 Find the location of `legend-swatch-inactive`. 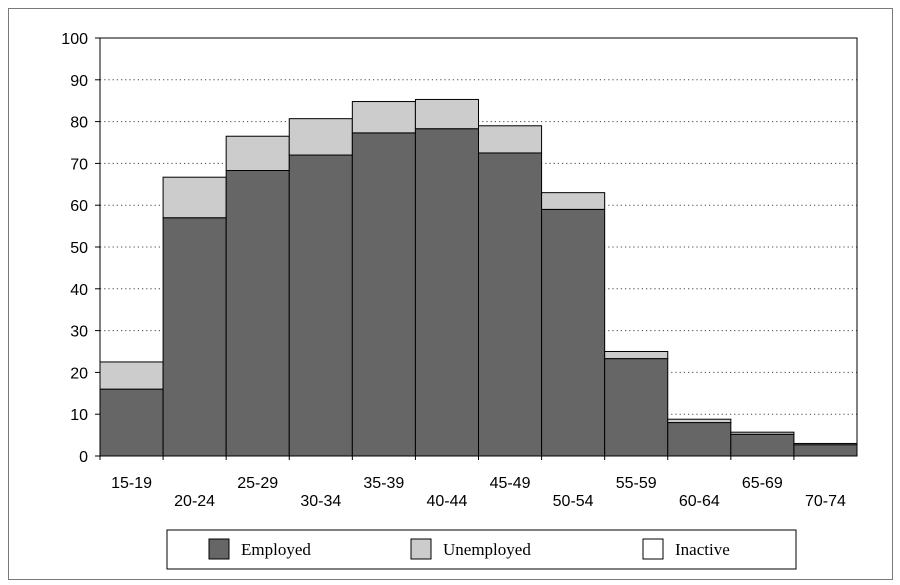

legend-swatch-inactive is located at coordinates (653, 549).